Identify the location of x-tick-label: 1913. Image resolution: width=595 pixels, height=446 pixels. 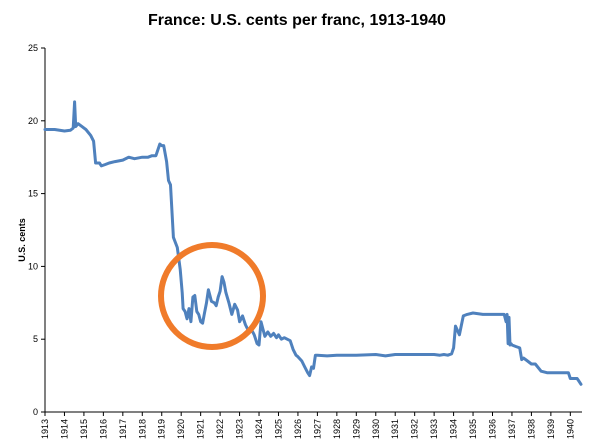
(45, 429).